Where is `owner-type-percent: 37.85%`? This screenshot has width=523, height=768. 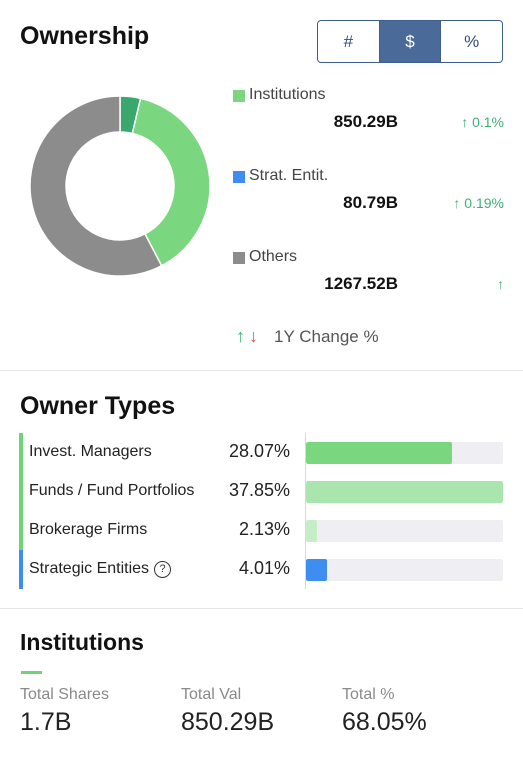
owner-type-percent: 37.85% is located at coordinates (259, 490).